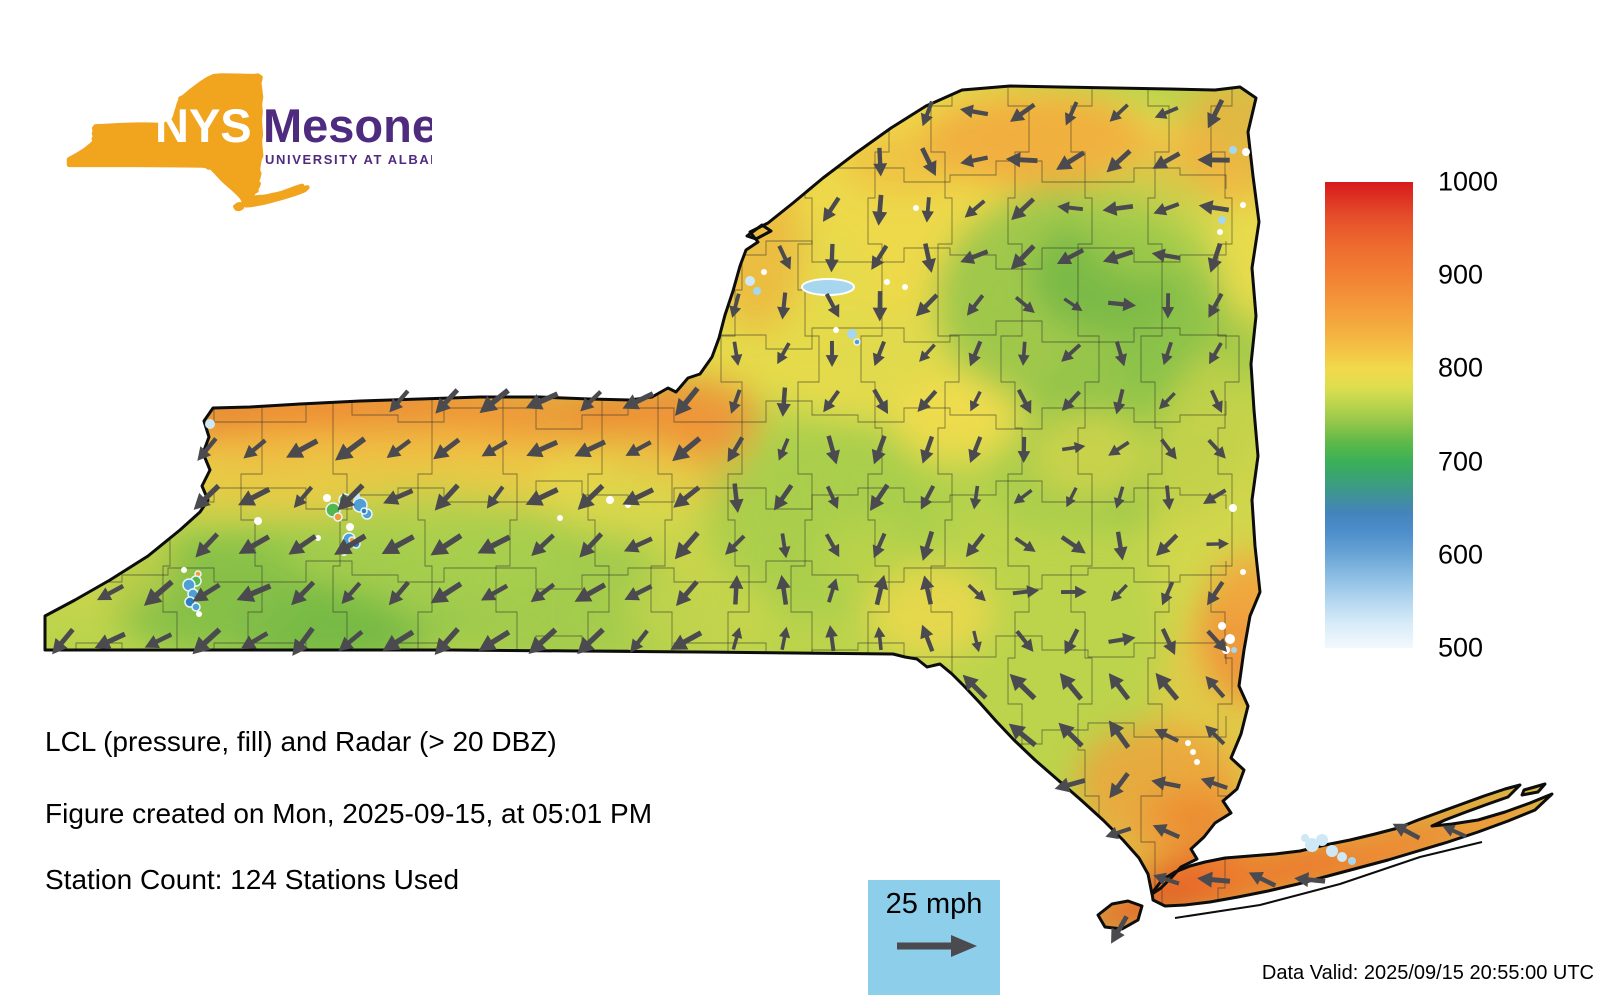 This screenshot has height=1000, width=1600. Describe the element at coordinates (1461, 461) in the screenshot. I see `colorbar-tick-label: 700` at that location.